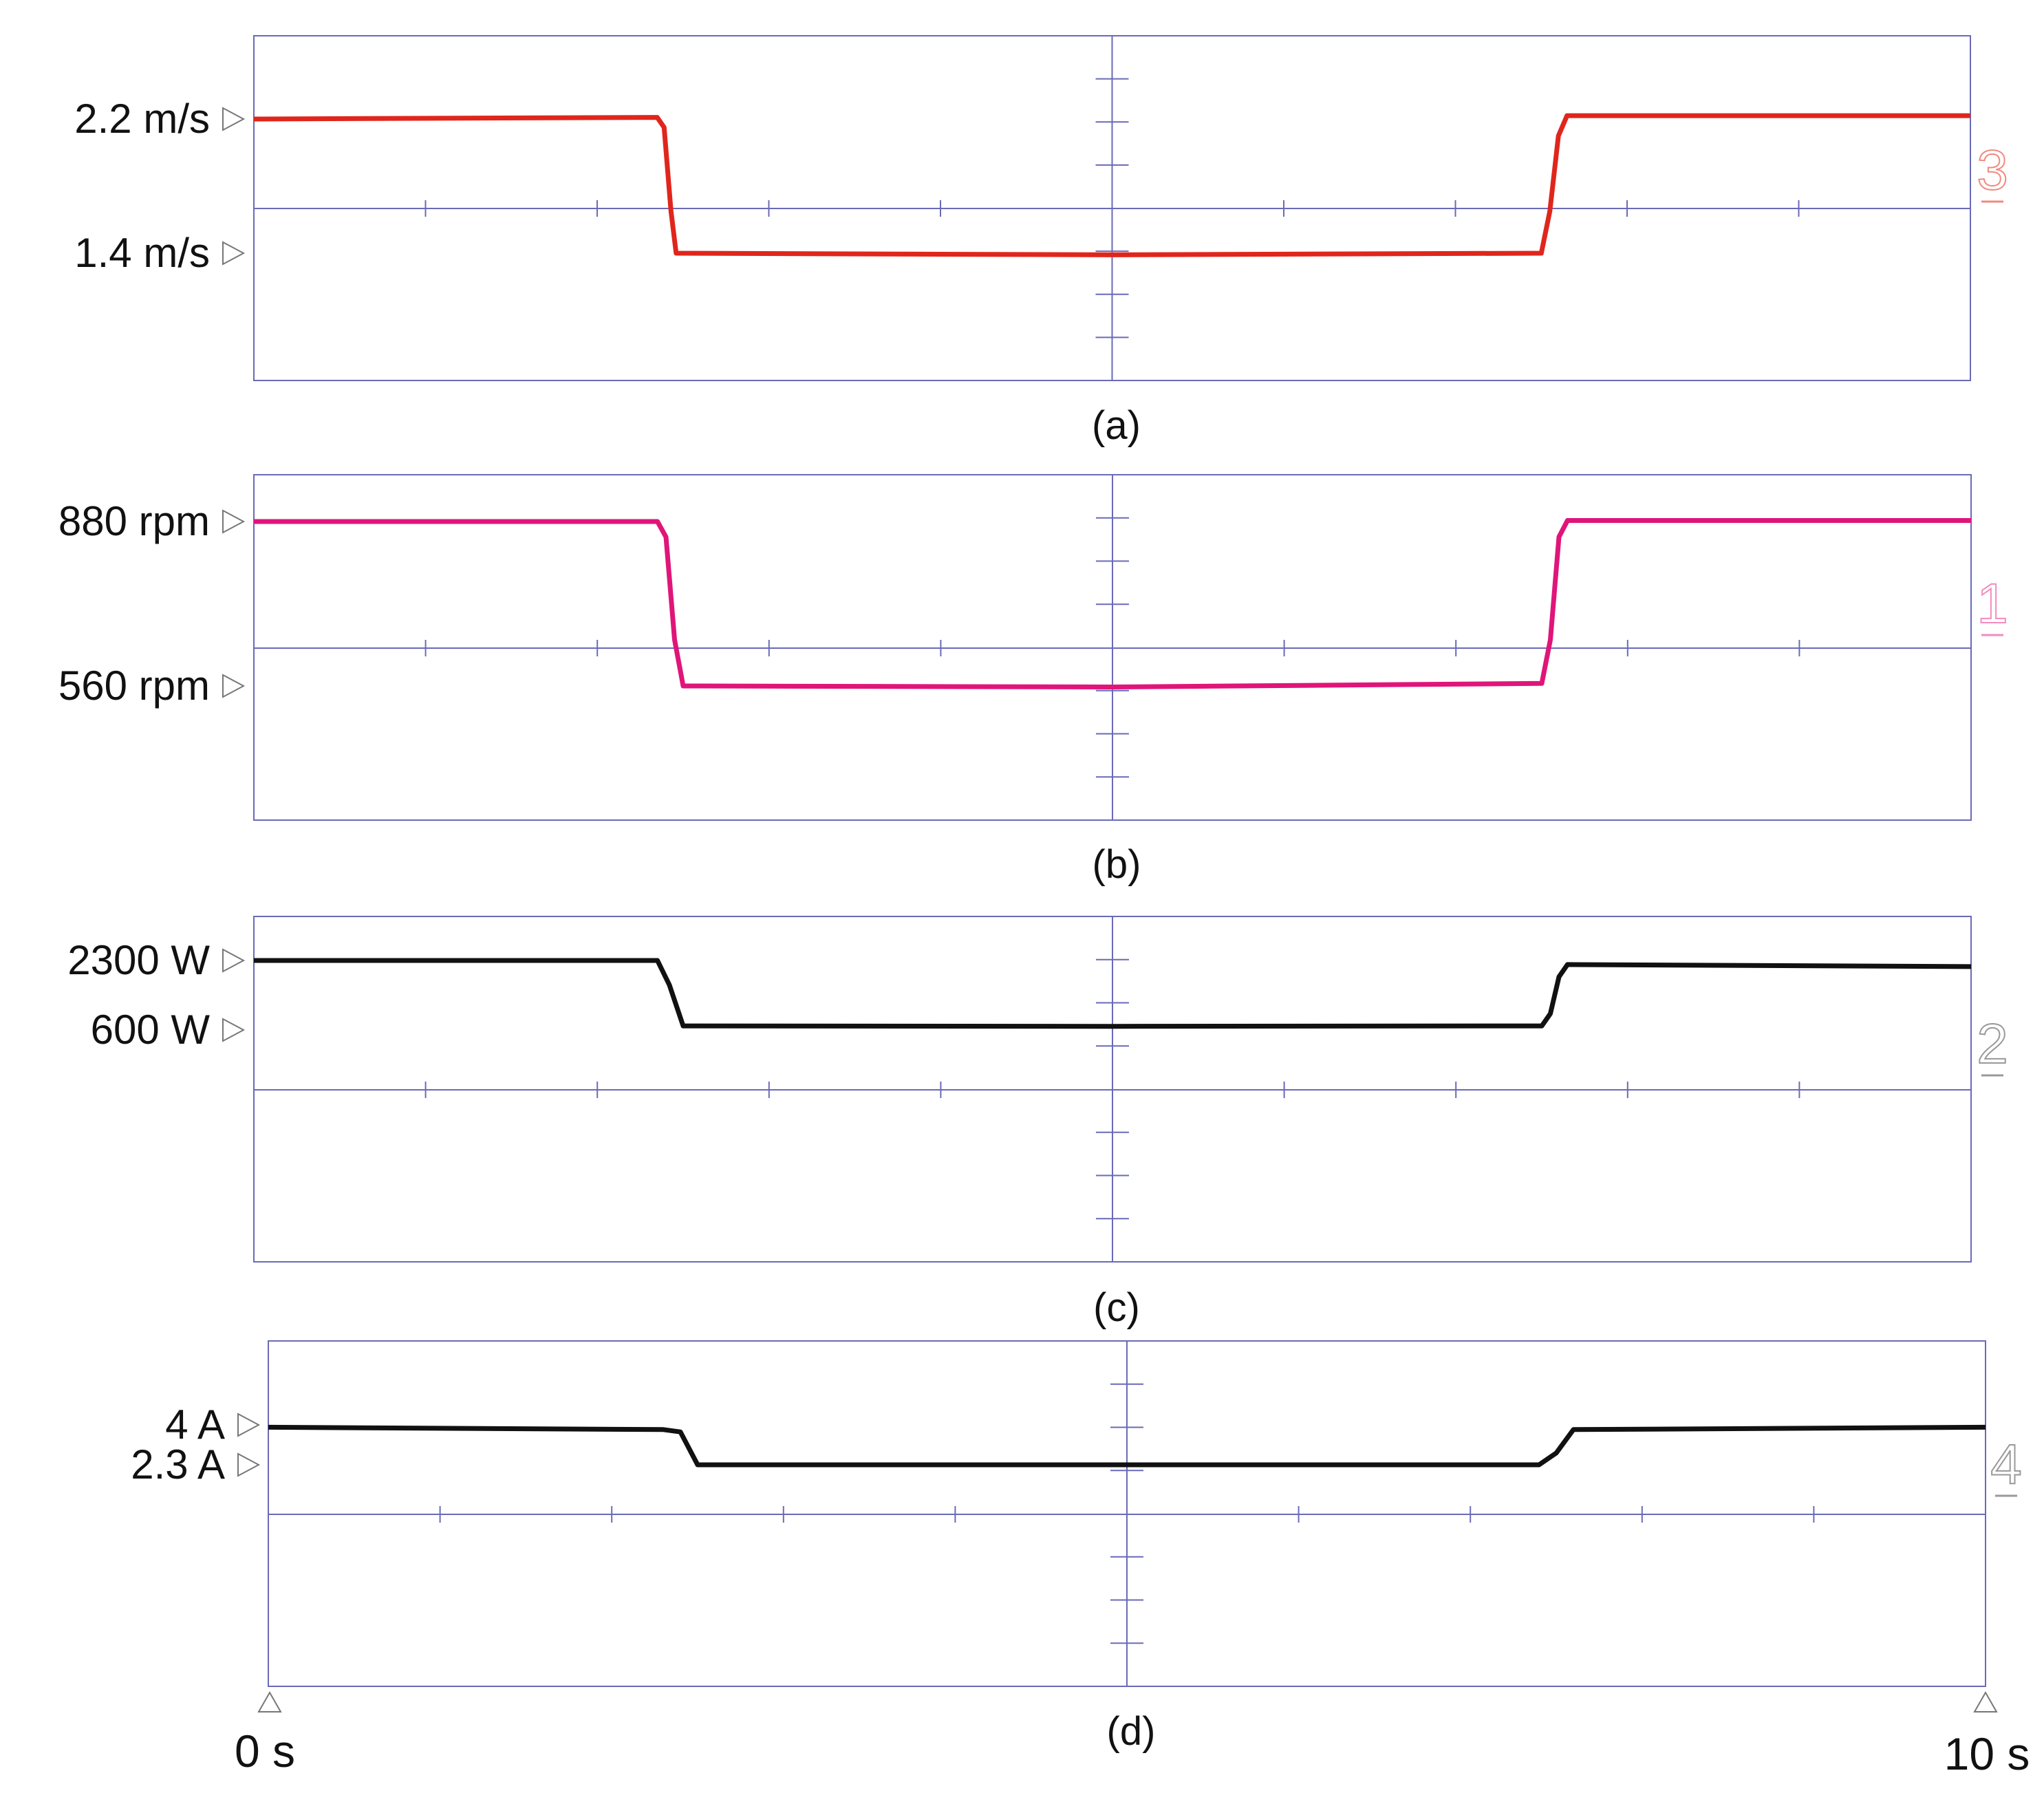  Describe the element at coordinates (265, 1751) in the screenshot. I see `time-start-label: 0 s` at that location.